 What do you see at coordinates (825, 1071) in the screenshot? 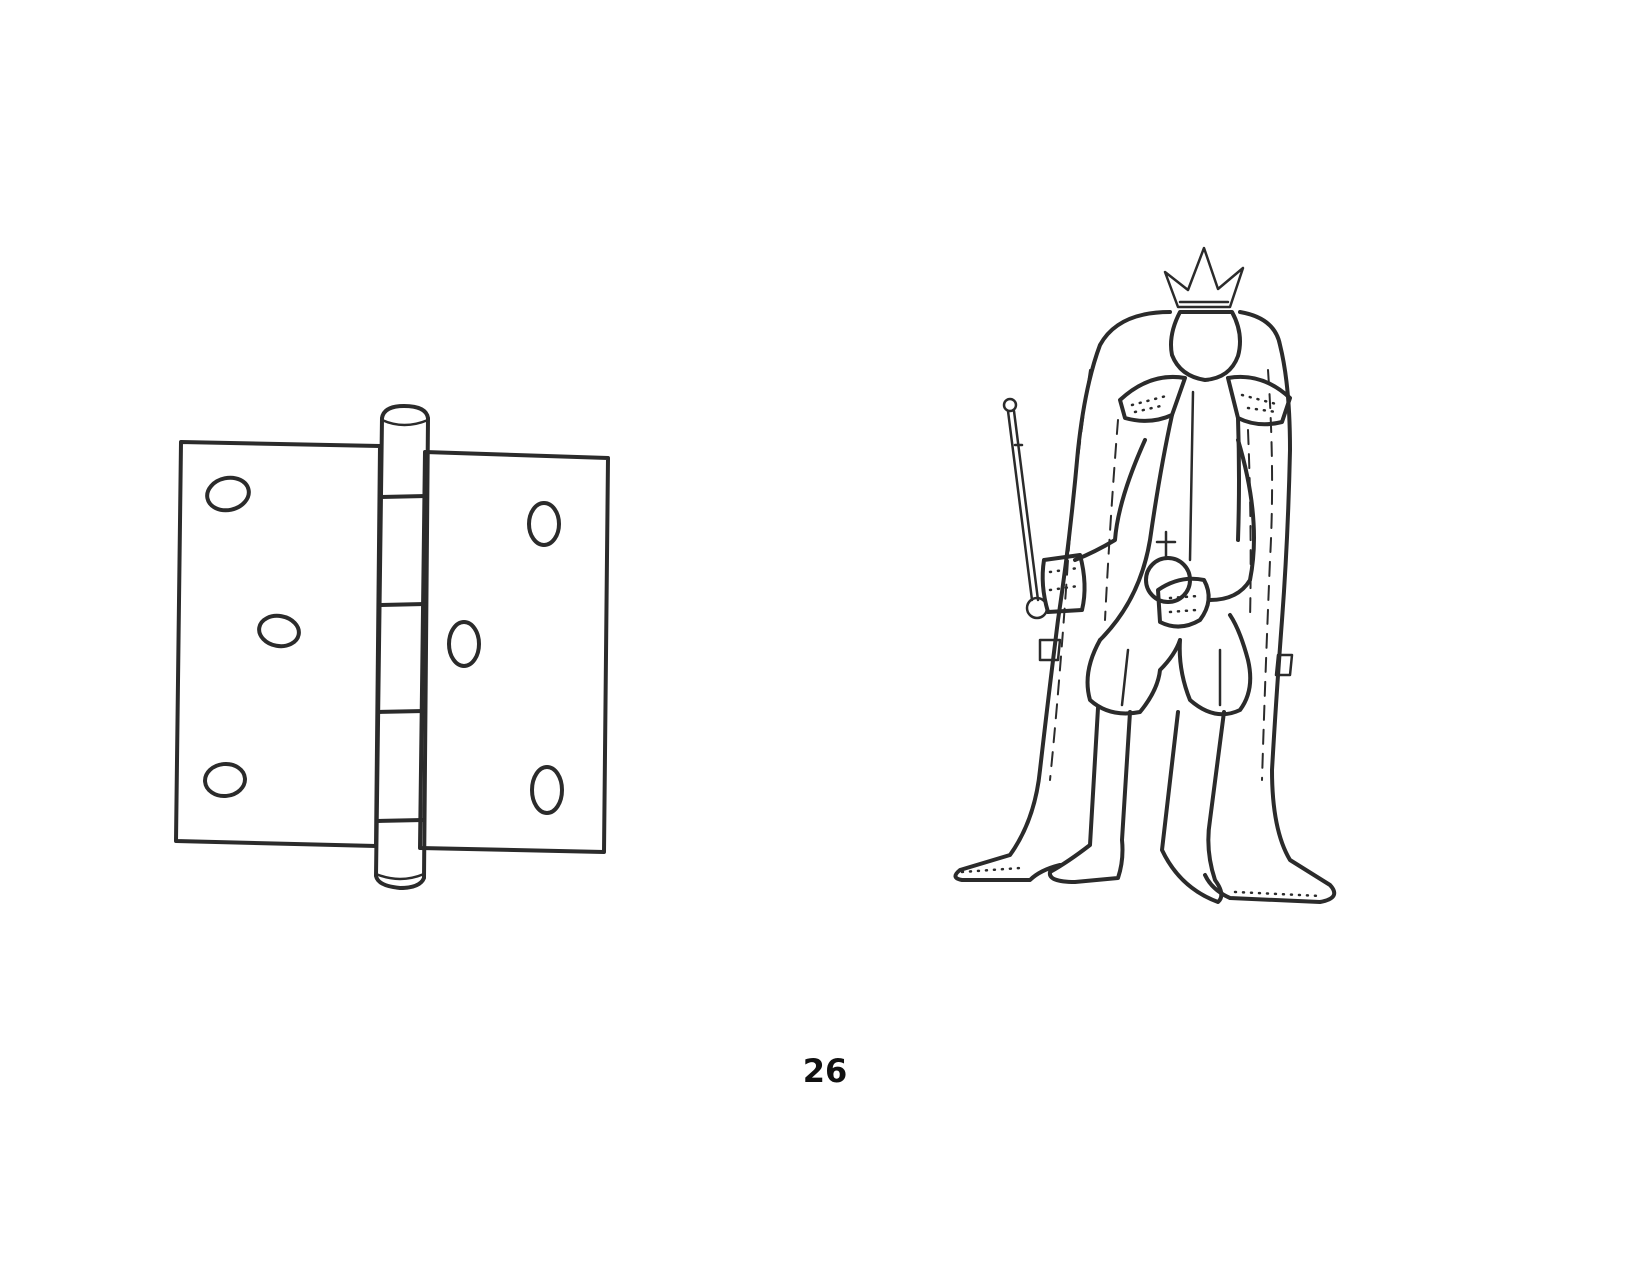
I see `page-number: 26` at bounding box center [825, 1071].